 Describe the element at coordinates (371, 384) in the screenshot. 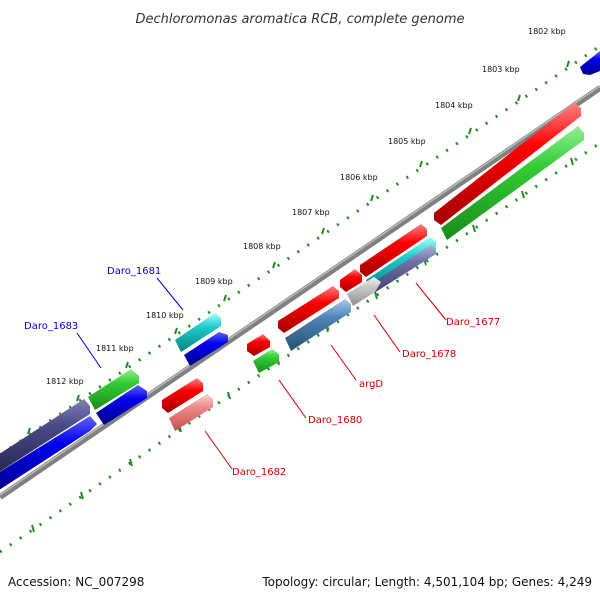

I see `gene-label-argd: argD` at that location.